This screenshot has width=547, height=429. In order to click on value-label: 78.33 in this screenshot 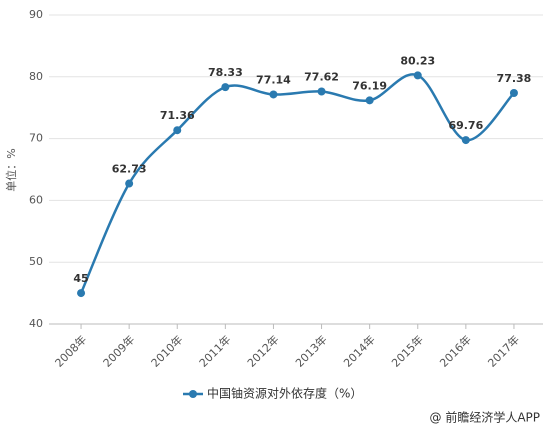, I will do `click(225, 72)`.